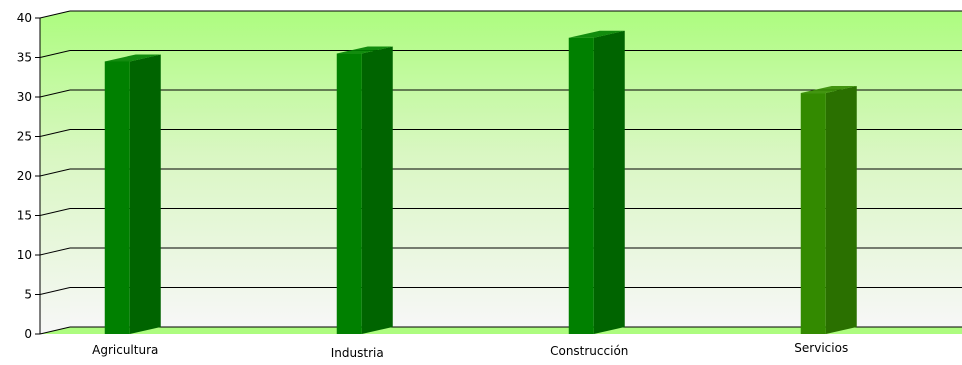 This screenshot has height=365, width=962. I want to click on y-tick-label: 15, so click(24, 216).